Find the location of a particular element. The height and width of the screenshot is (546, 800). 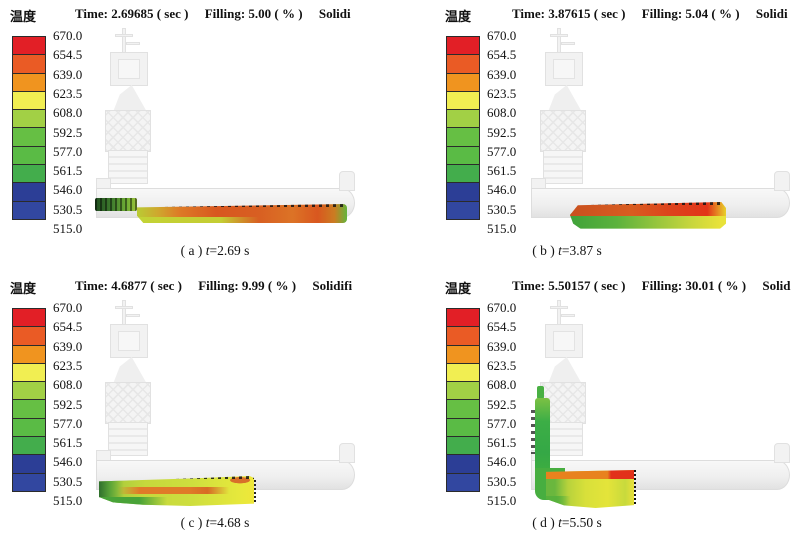

caption-label: ( d ) is located at coordinates (545, 522).